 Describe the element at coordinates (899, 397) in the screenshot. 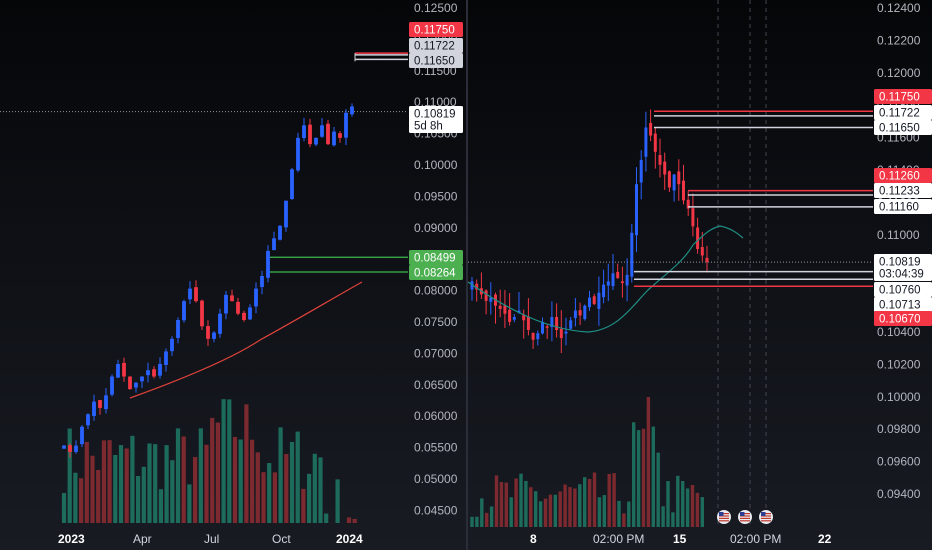

I see `price-axis-label: 0.10000` at that location.